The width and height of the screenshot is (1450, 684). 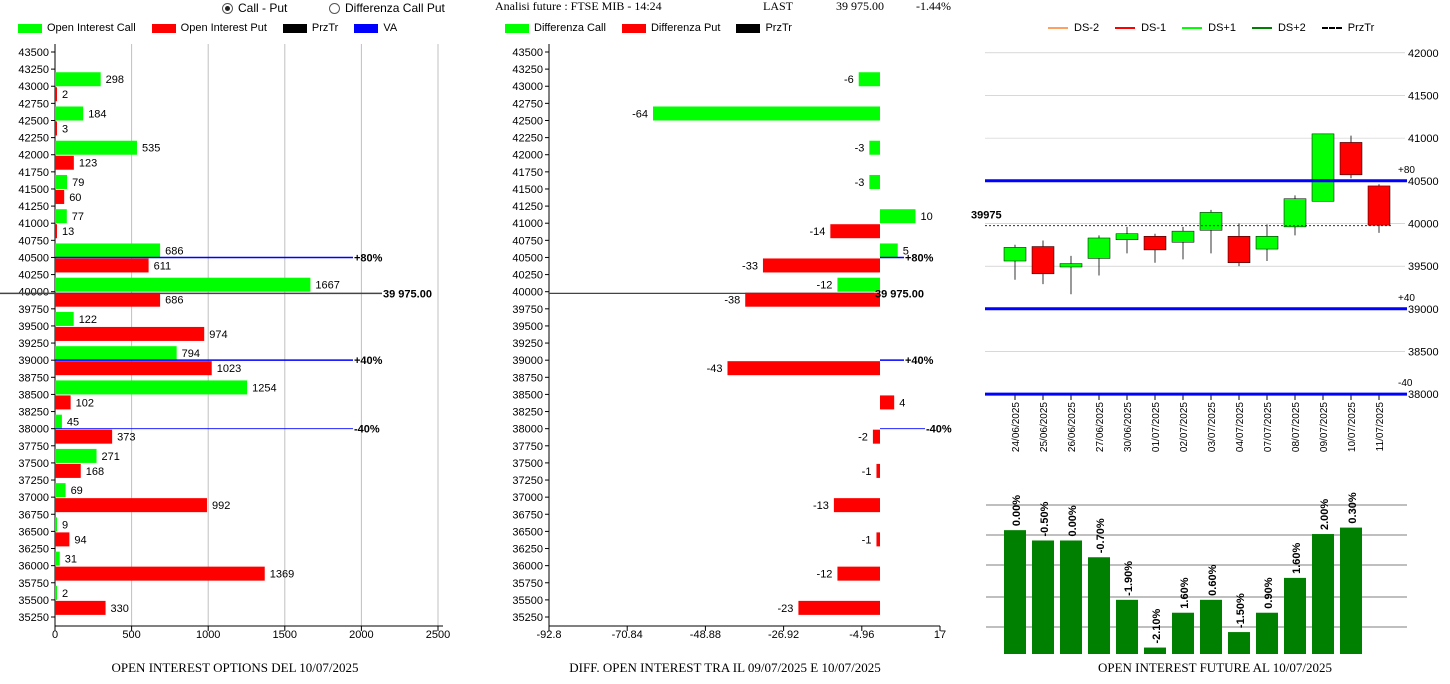 I want to click on y-tick-label: 37500, so click(x=527, y=464).